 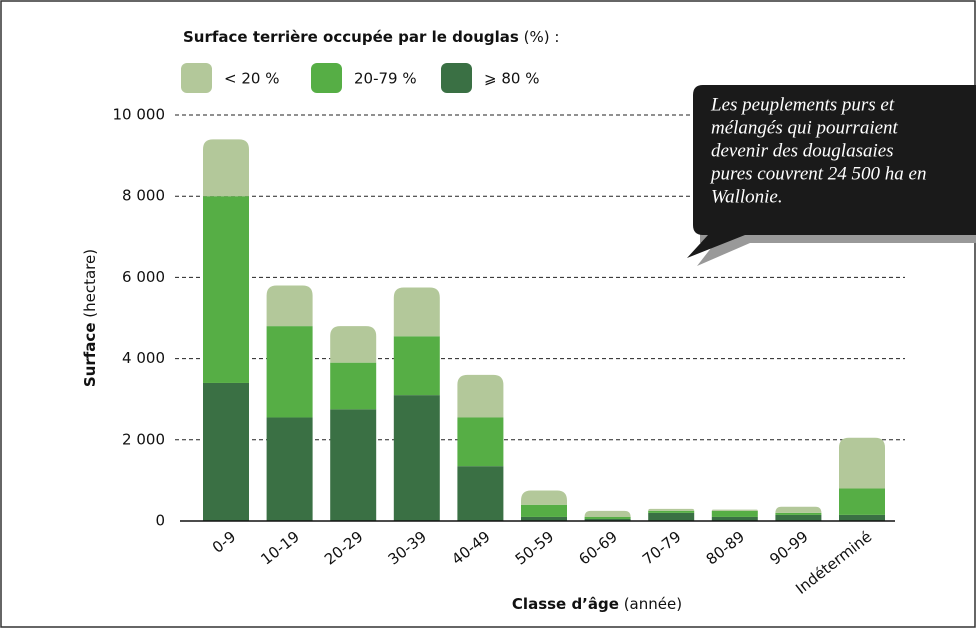 What do you see at coordinates (802, 104) in the screenshot?
I see `callout-text: Les peuplements purs et` at bounding box center [802, 104].